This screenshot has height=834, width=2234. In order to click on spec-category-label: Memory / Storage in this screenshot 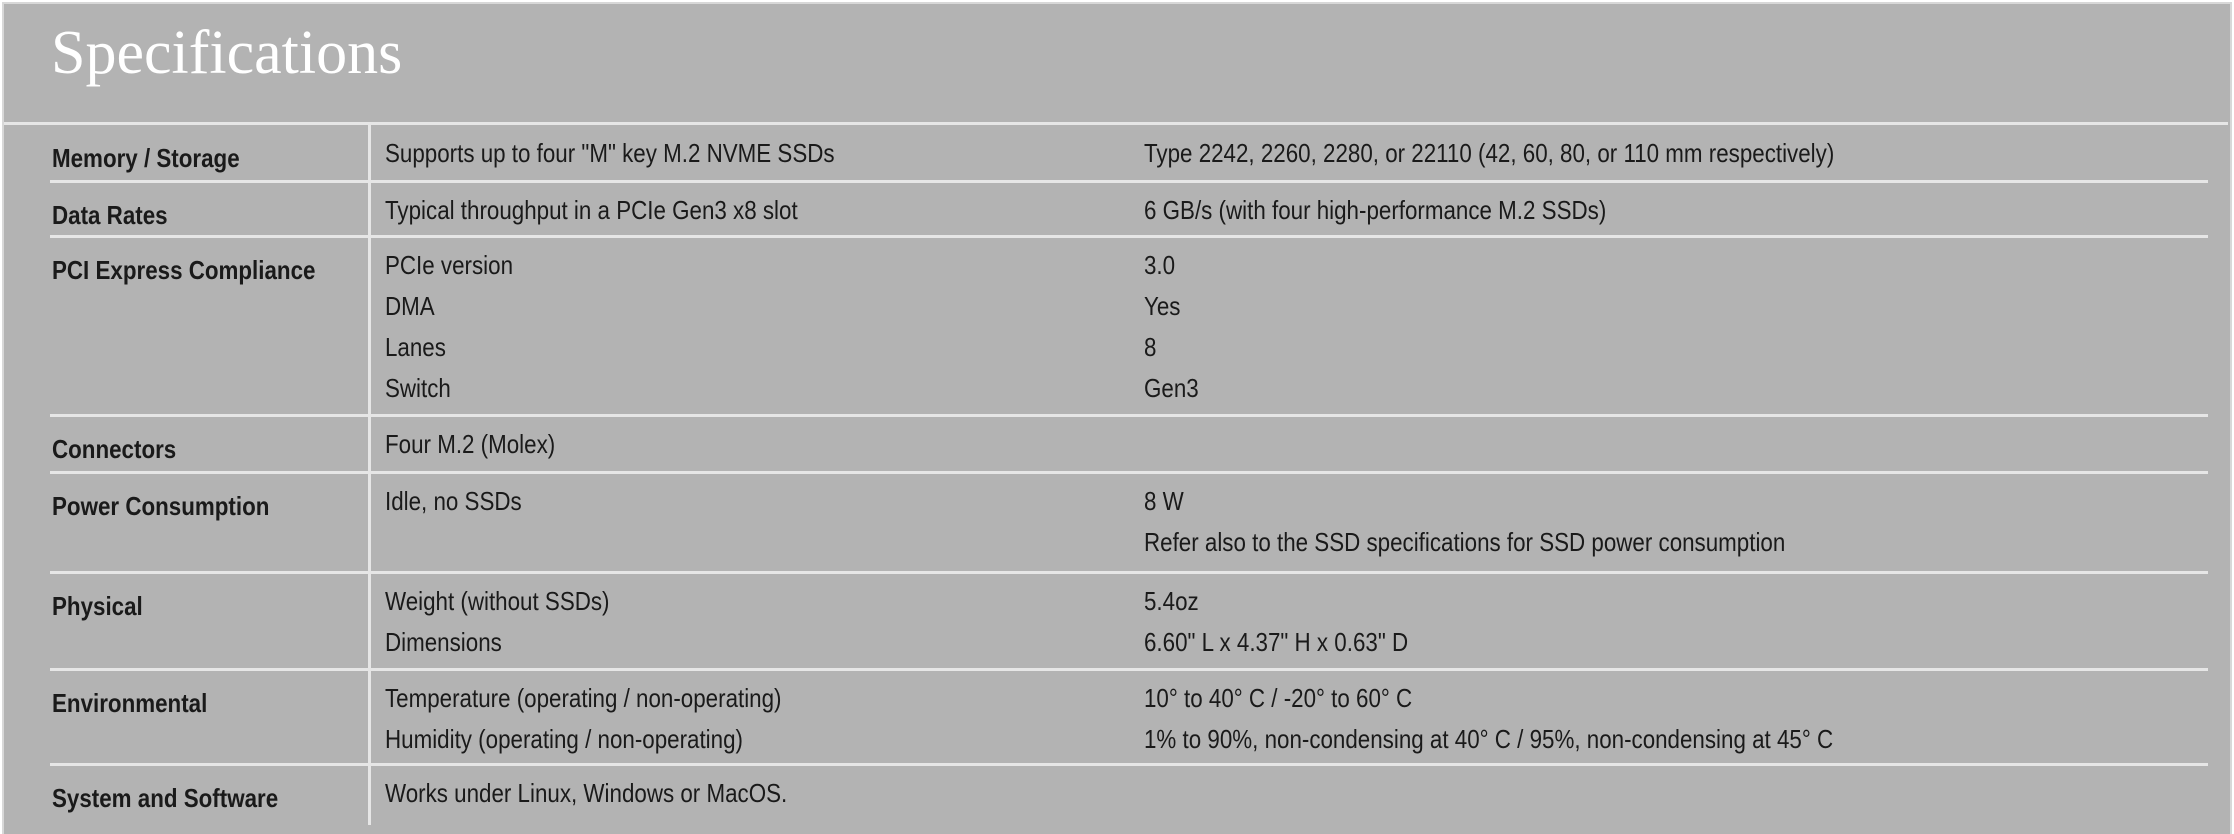, I will do `click(146, 158)`.